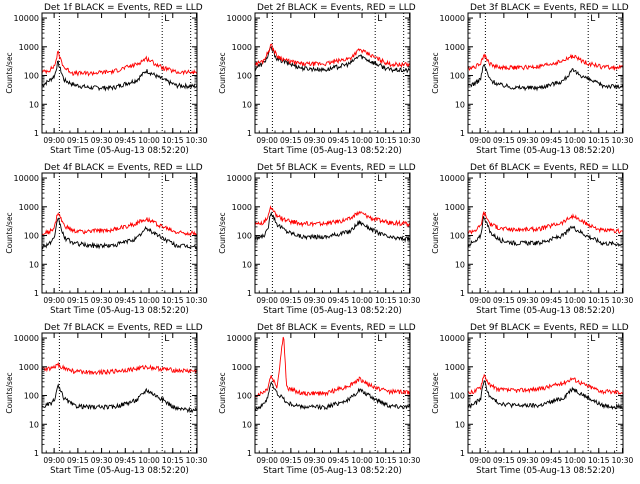 This screenshot has height=484, width=640. Describe the element at coordinates (549, 8) in the screenshot. I see `panel-title: Det 3f BLACK = Events, RED = LLD` at that location.